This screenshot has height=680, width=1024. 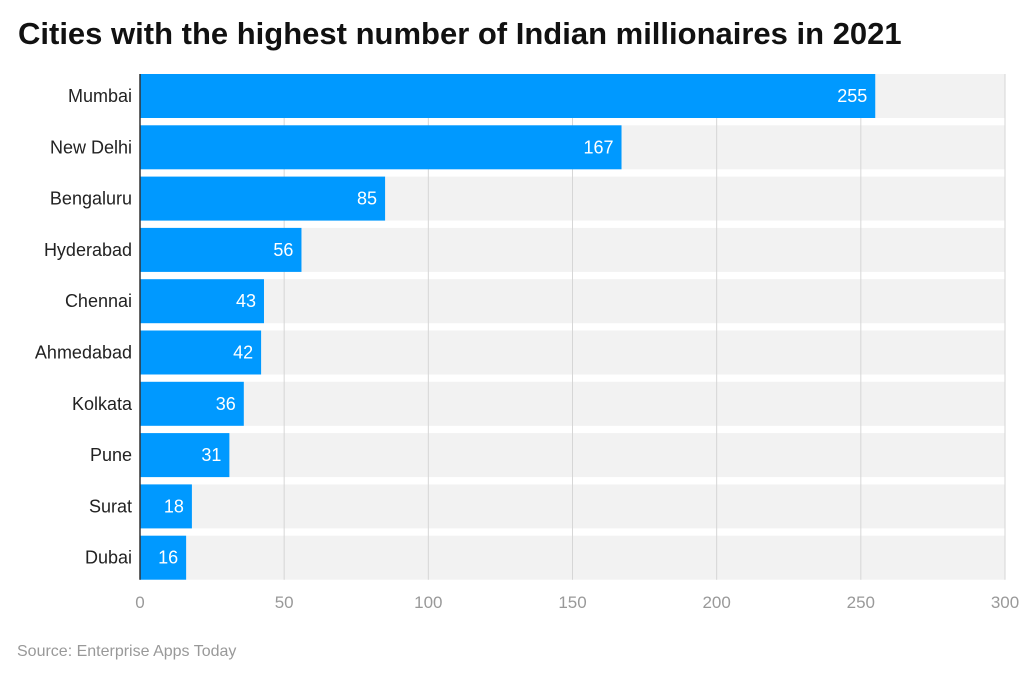 What do you see at coordinates (185, 455) in the screenshot?
I see `bar-pune` at bounding box center [185, 455].